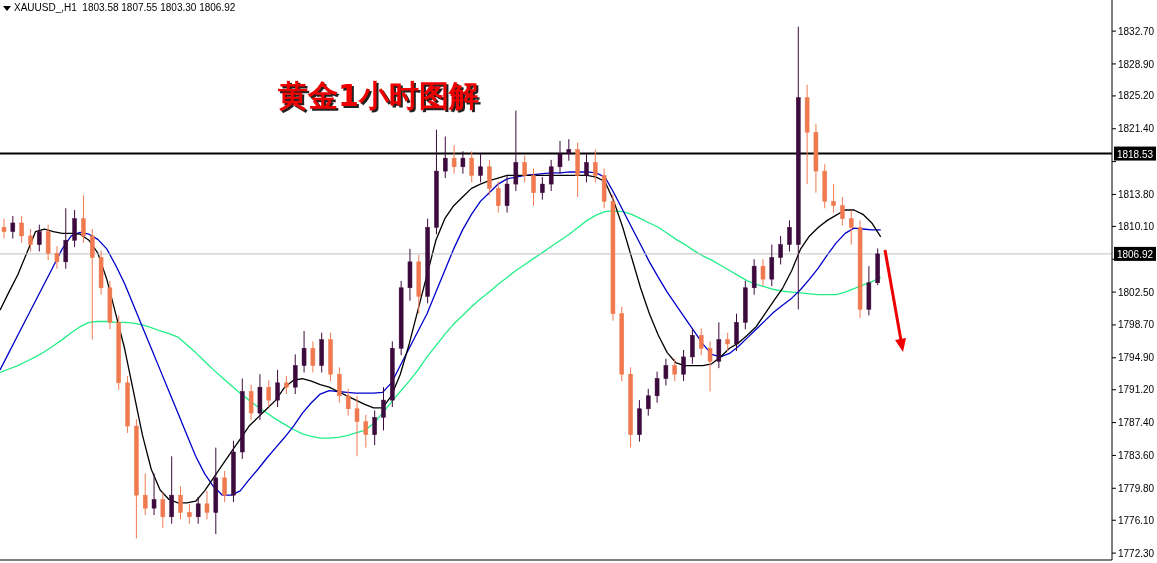  I want to click on y-tick-label: 1802.50, so click(1136, 292).